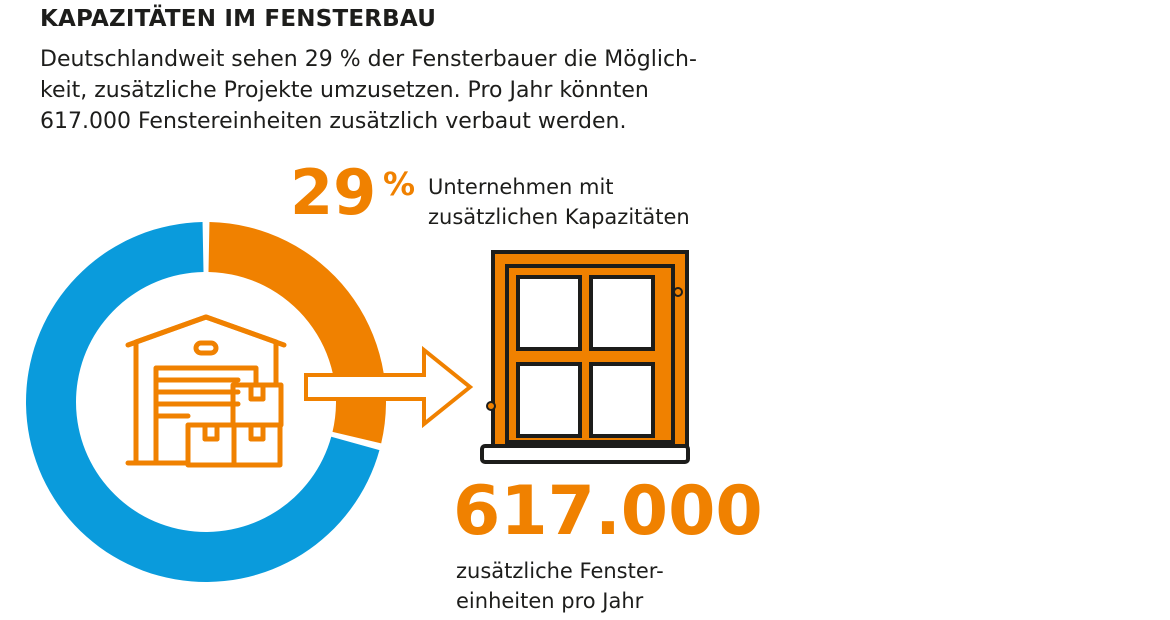 Image resolution: width=1170 pixels, height=620 pixels. What do you see at coordinates (238, 19) in the screenshot?
I see `page-title: KAPAZITÄTEN IM FENSTERBAU` at bounding box center [238, 19].